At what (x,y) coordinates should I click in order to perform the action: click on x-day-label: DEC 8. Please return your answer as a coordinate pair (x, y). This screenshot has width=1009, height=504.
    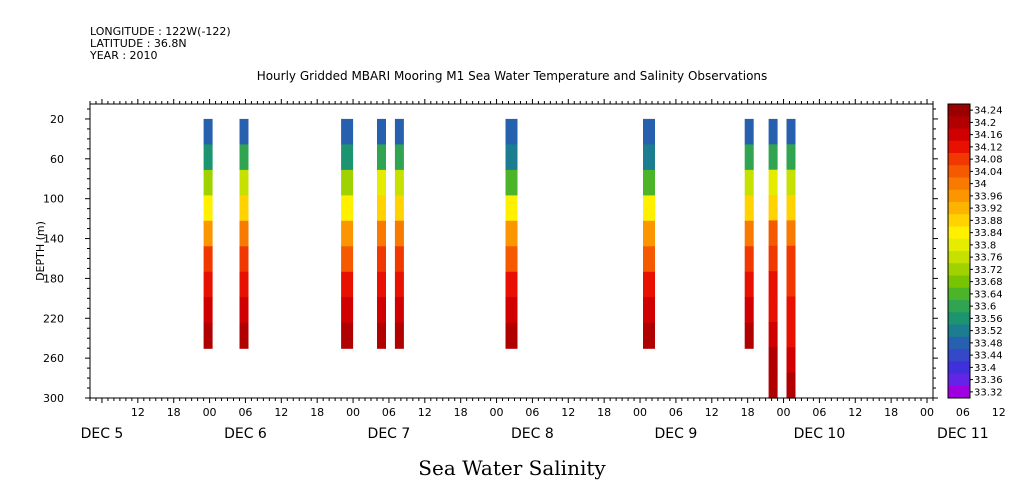
    Looking at the image, I should click on (532, 434).